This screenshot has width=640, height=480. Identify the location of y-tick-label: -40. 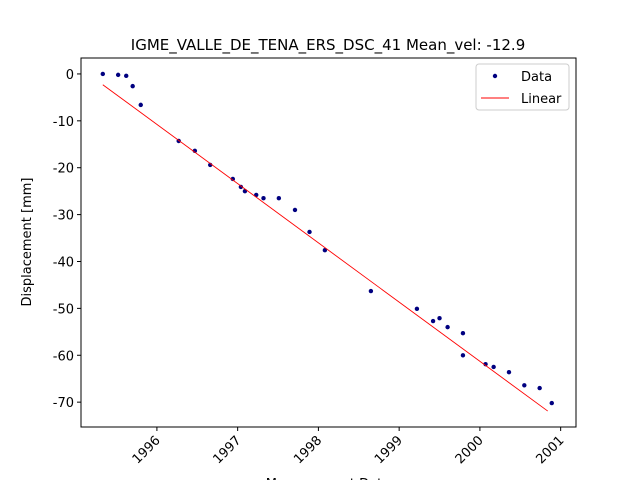
(63, 262).